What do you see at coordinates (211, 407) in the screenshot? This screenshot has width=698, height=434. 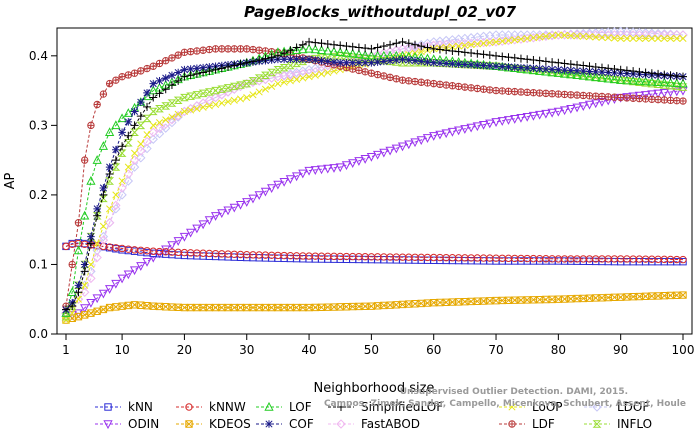 I see `legend-item-knnw: kNNW` at bounding box center [211, 407].